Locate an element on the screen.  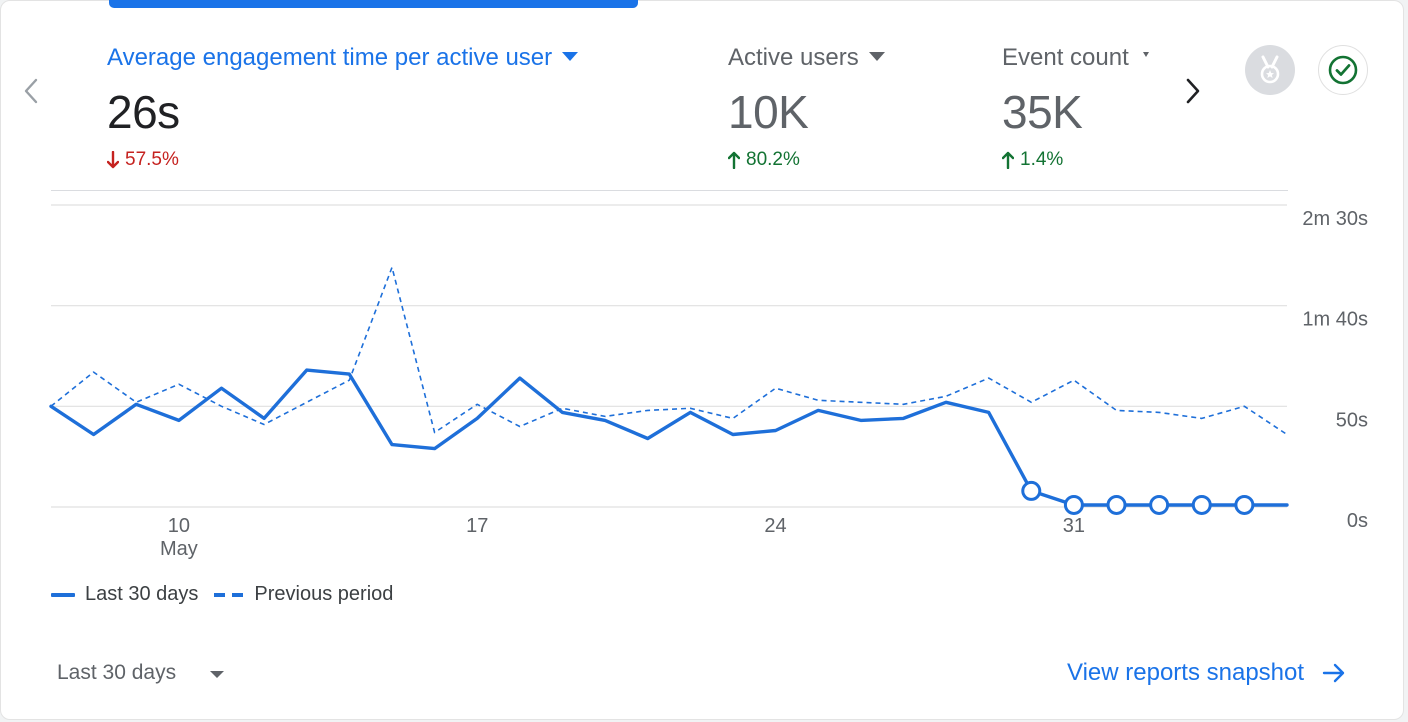
chart-legend: Last 30 days Previous period is located at coordinates (224, 594).